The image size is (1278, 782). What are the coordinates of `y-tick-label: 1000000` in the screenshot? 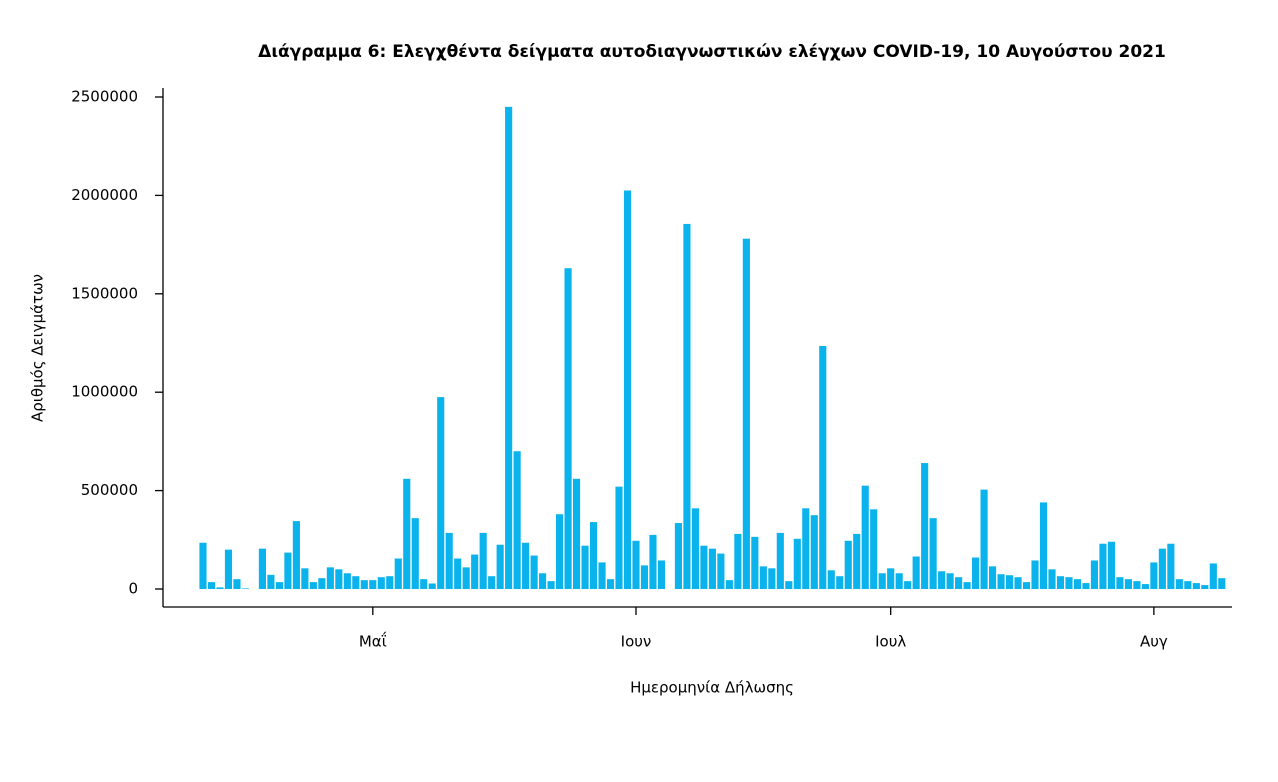 It's located at (104, 392).